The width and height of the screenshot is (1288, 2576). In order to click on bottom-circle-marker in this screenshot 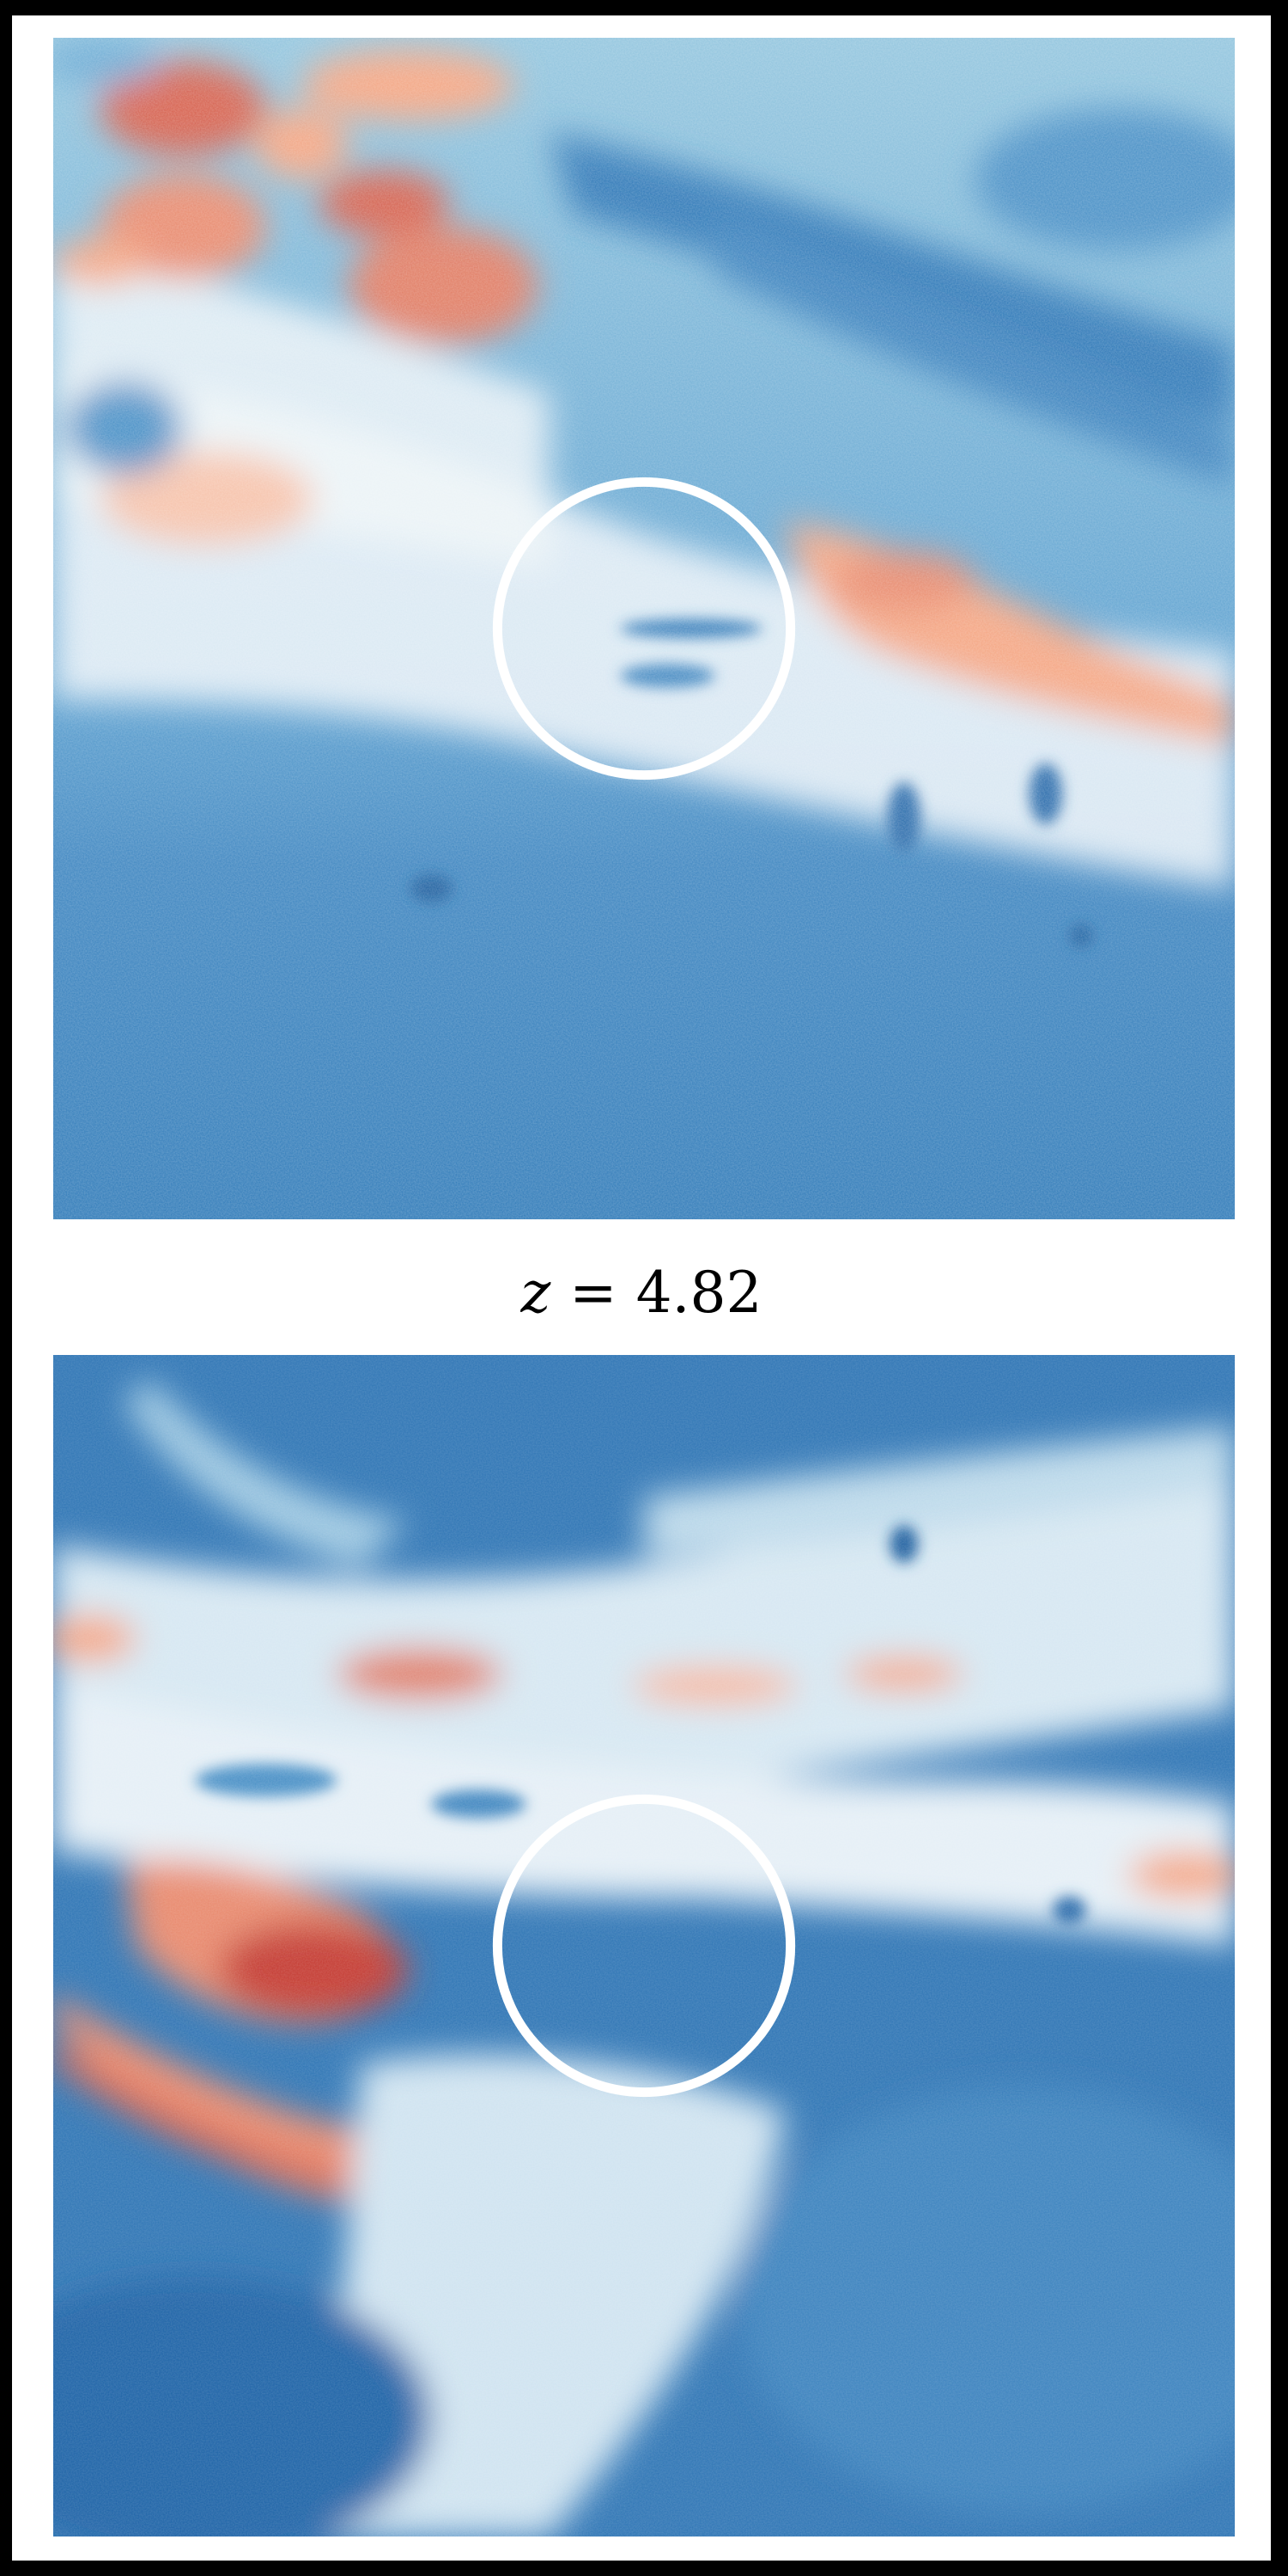, I will do `click(644, 1946)`.